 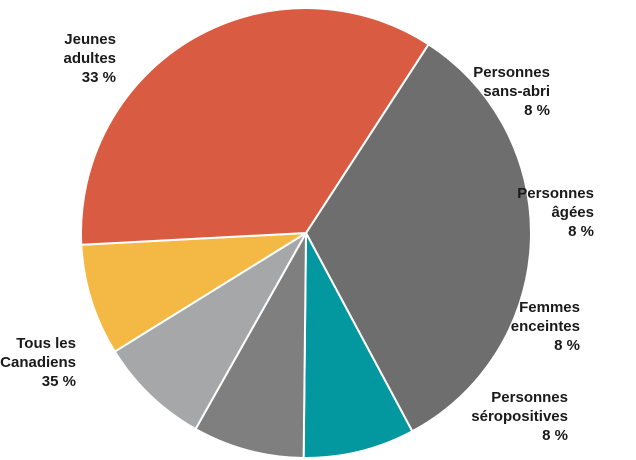 What do you see at coordinates (98, 77) in the screenshot?
I see `value-label: 33 %` at bounding box center [98, 77].